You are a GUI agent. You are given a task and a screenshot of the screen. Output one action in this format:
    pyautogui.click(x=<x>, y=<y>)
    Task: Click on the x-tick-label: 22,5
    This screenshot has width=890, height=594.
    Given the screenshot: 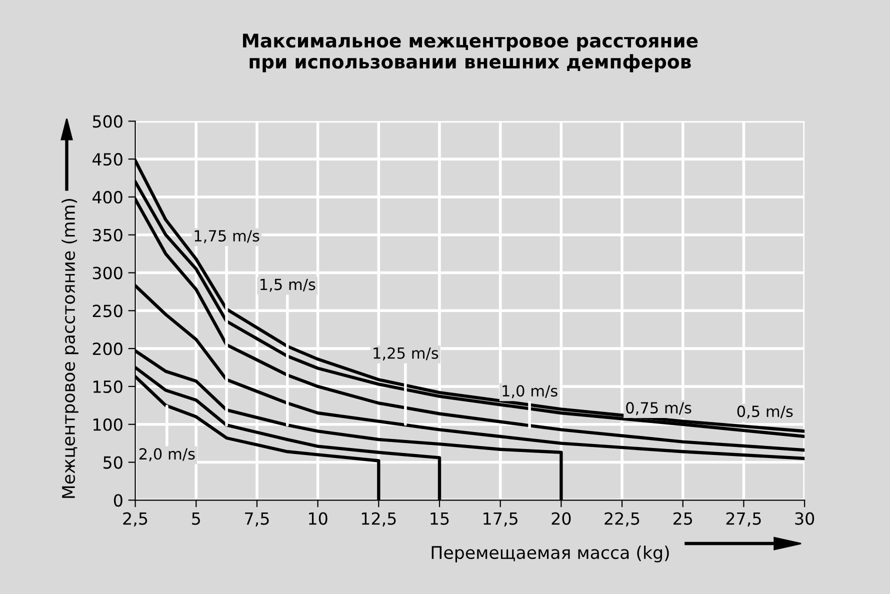 What is the action you would take?
    pyautogui.click(x=622, y=519)
    